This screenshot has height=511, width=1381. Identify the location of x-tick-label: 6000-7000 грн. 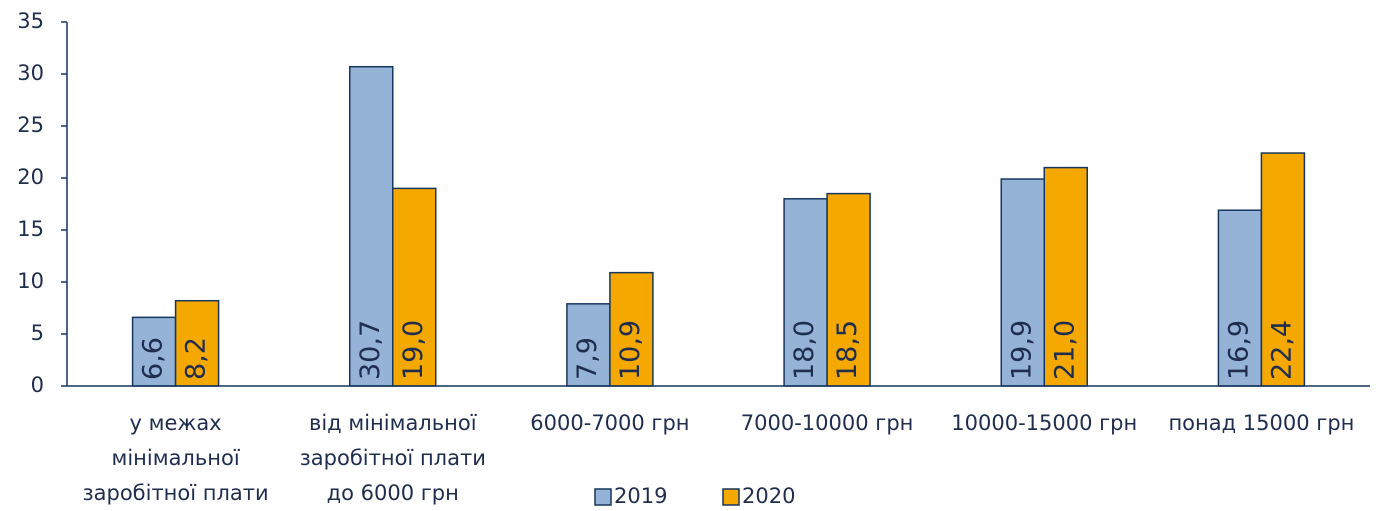
(609, 423).